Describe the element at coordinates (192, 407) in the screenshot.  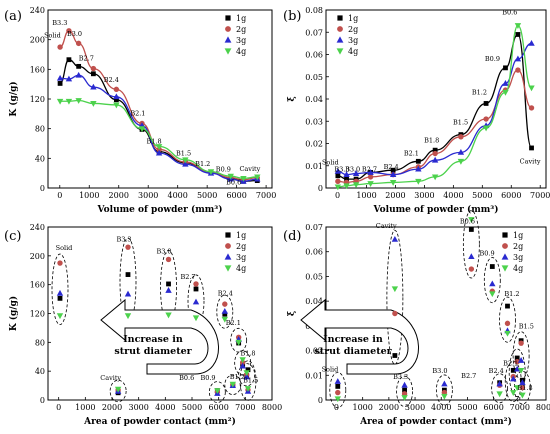
I see `x-tick-label: 5000` at that location.